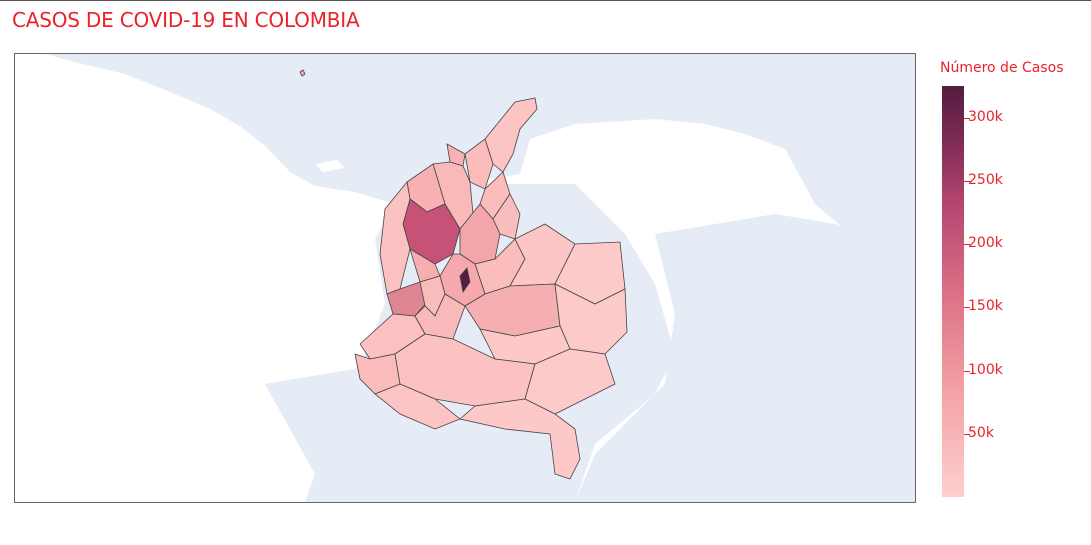 The width and height of the screenshot is (1091, 545). Describe the element at coordinates (555, 153) in the screenshot. I see `island-hispaniola` at that location.